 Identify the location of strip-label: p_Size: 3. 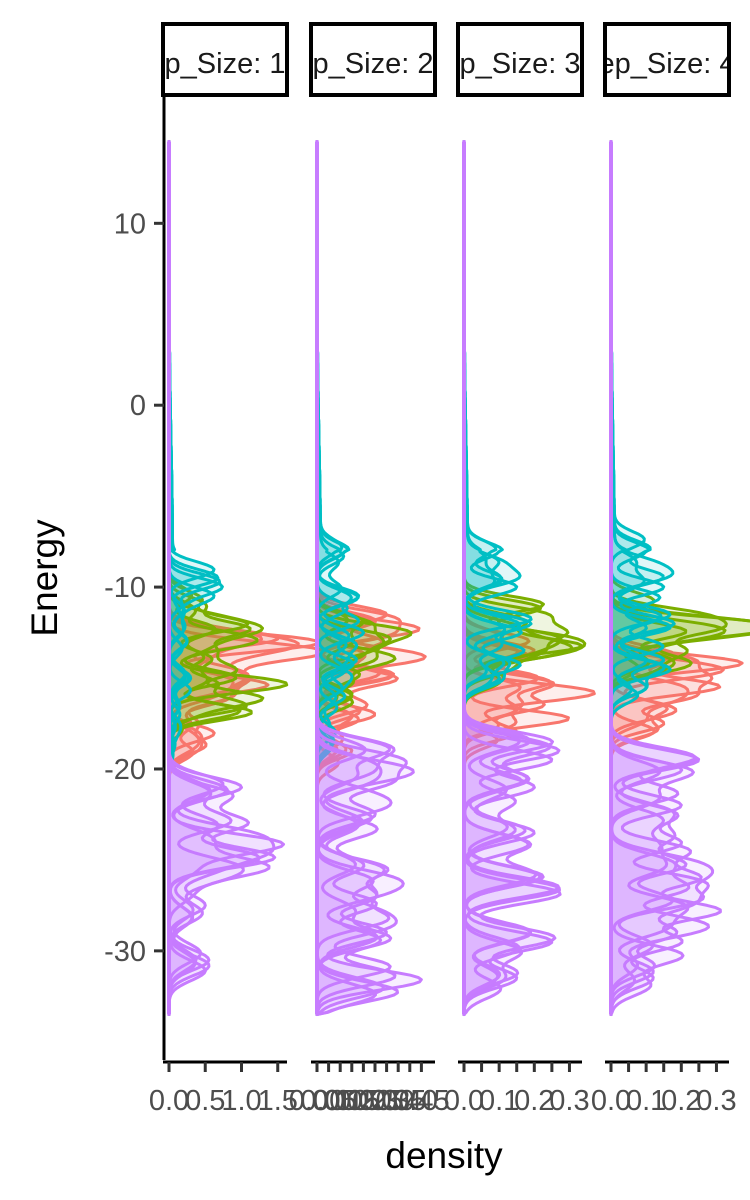
(520, 64).